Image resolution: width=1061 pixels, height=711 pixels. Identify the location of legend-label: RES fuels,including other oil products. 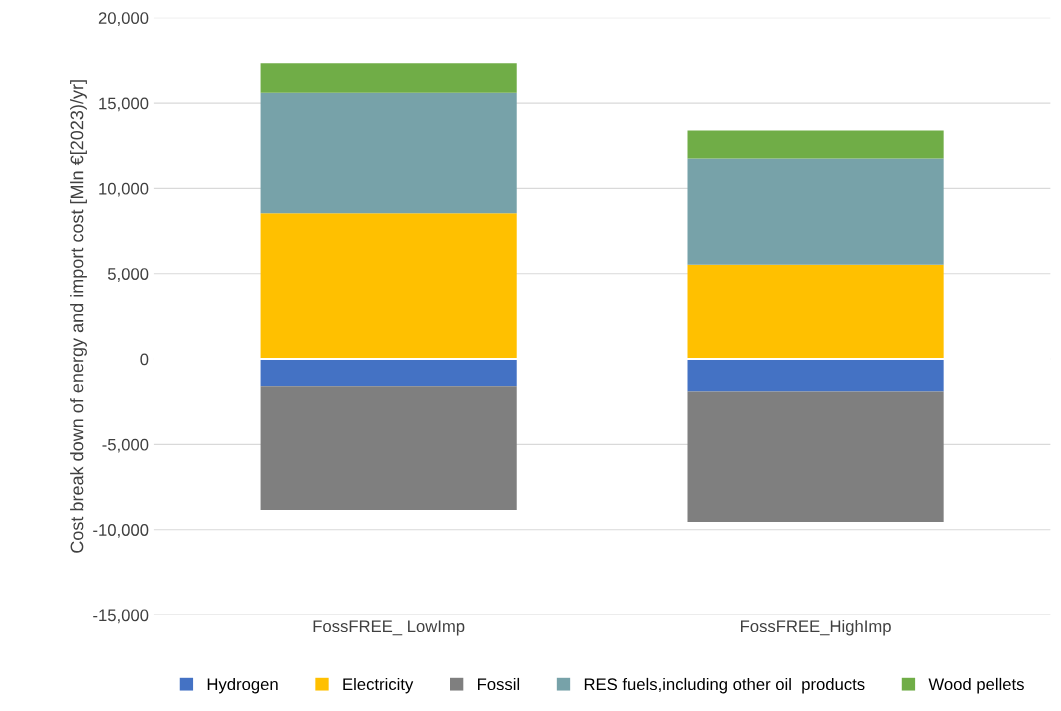
(724, 685).